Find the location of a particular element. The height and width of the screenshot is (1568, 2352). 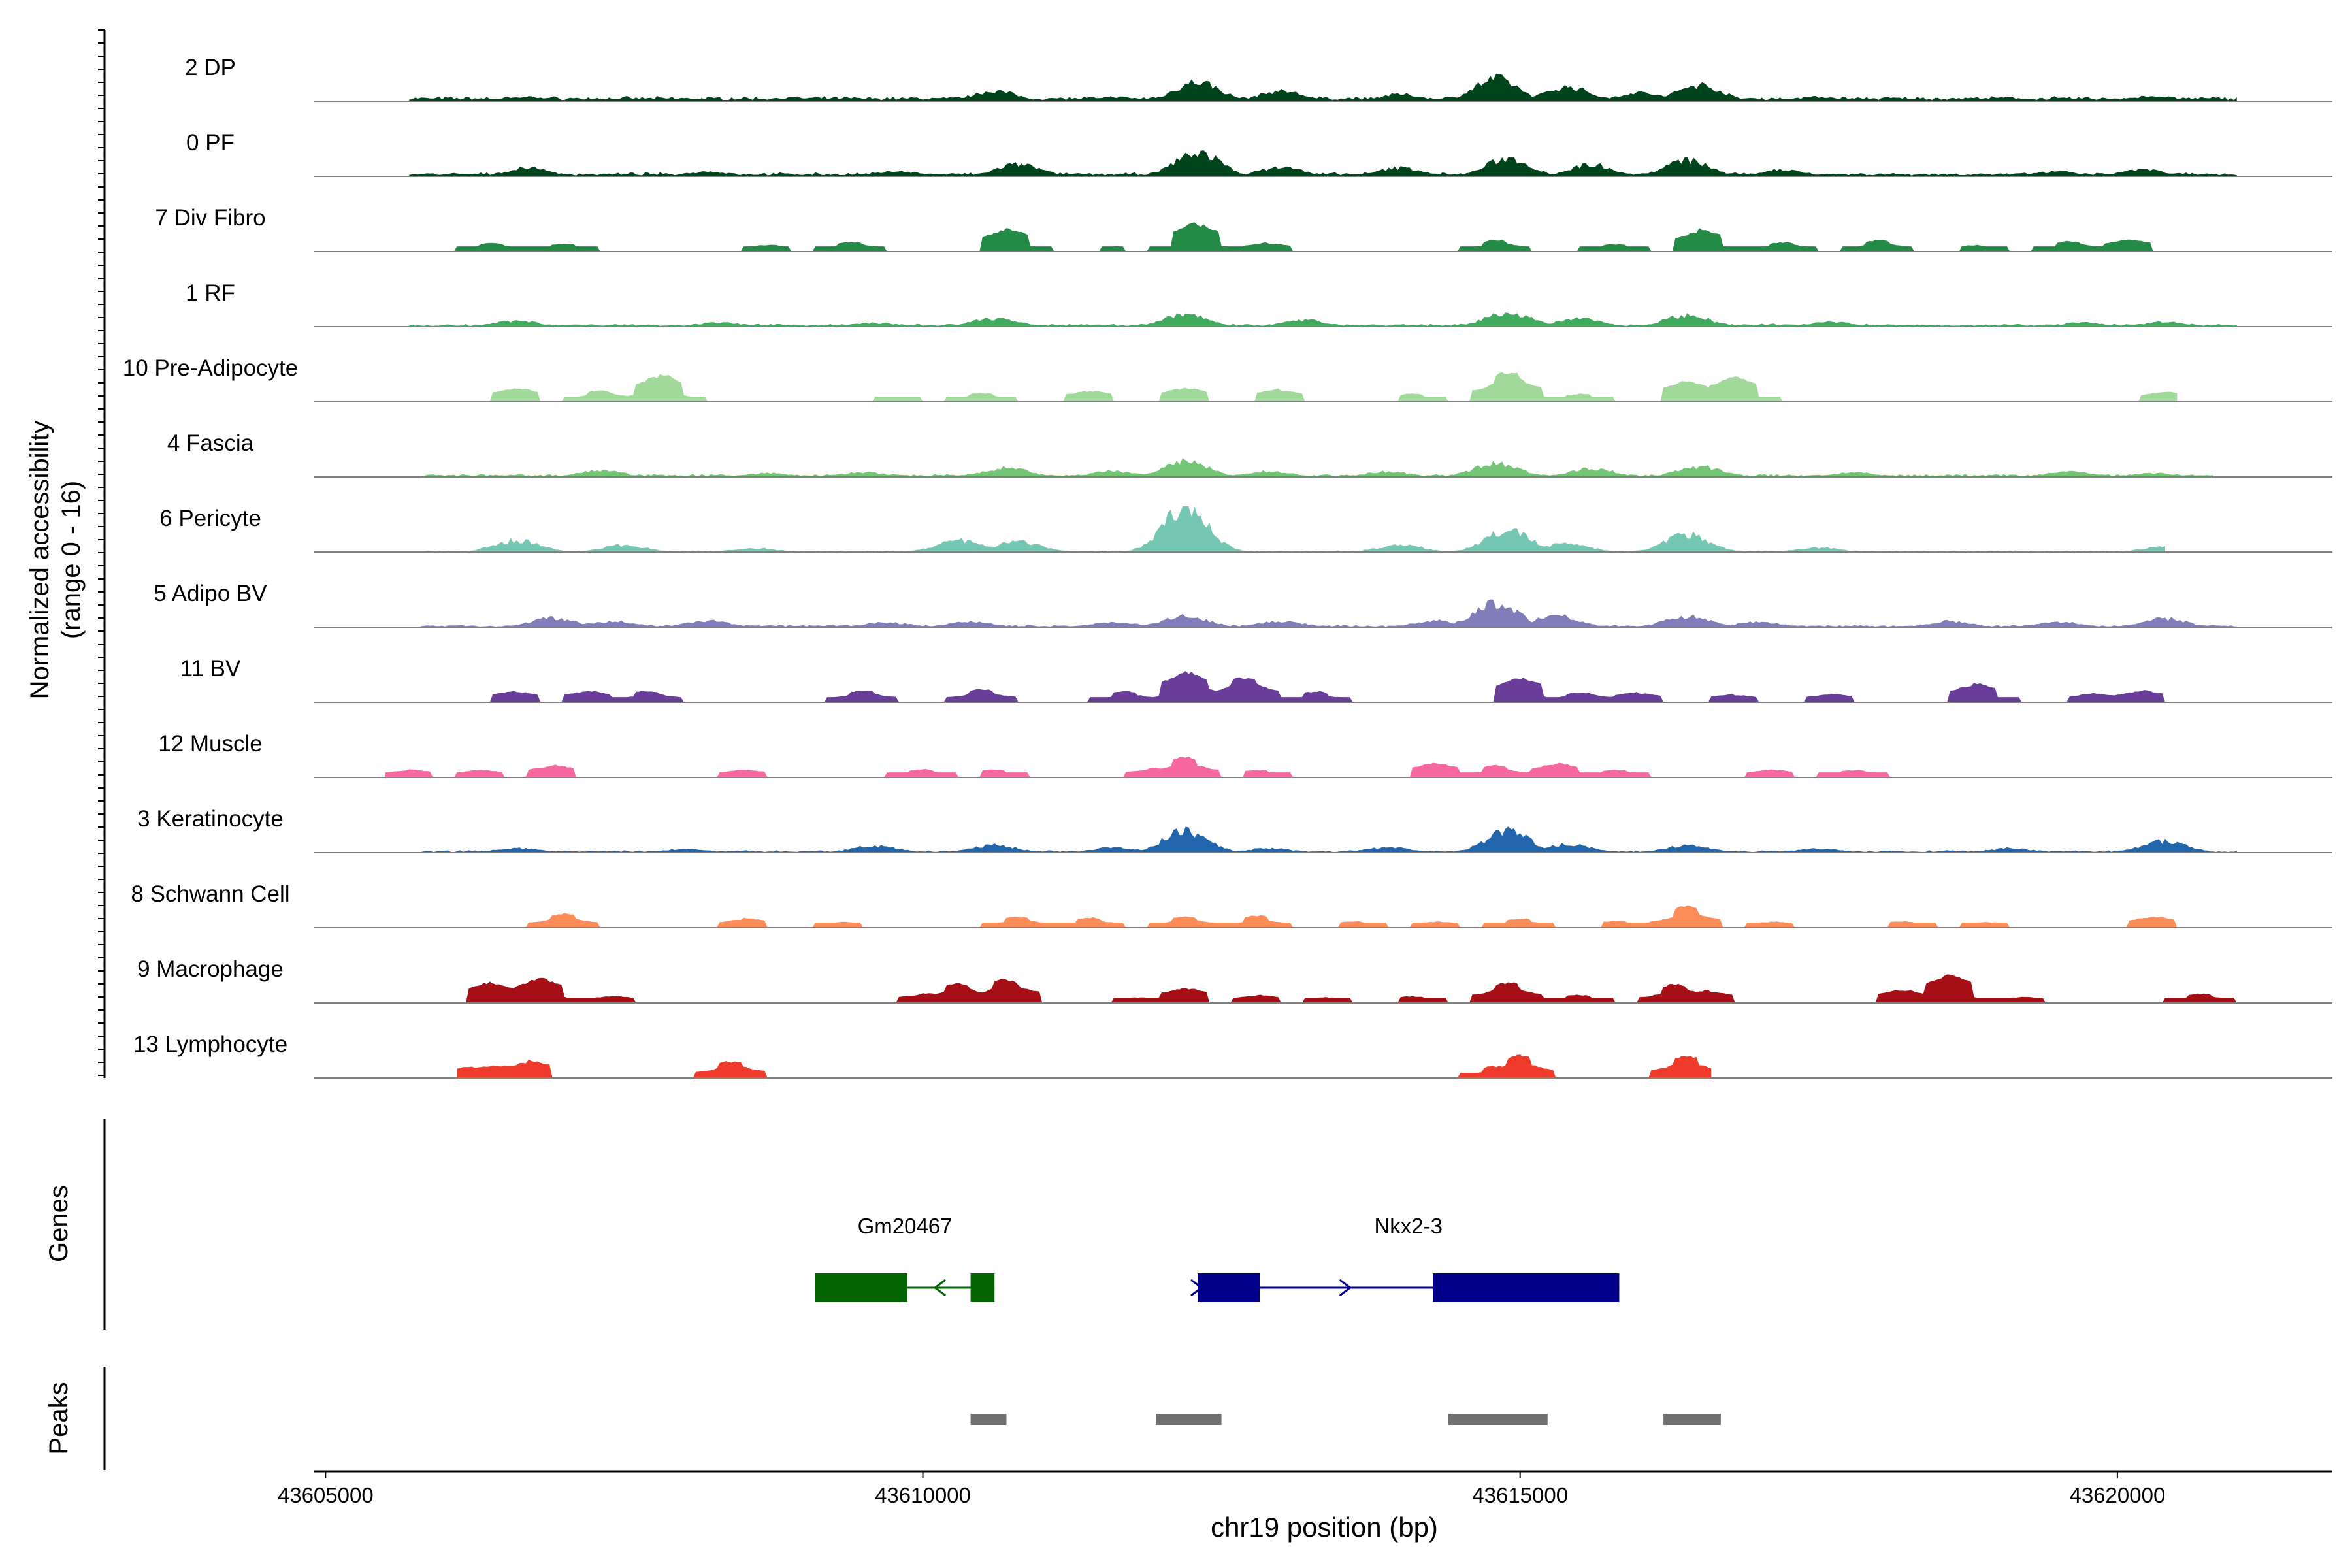

genes-track-label: Genes is located at coordinates (58, 1223).